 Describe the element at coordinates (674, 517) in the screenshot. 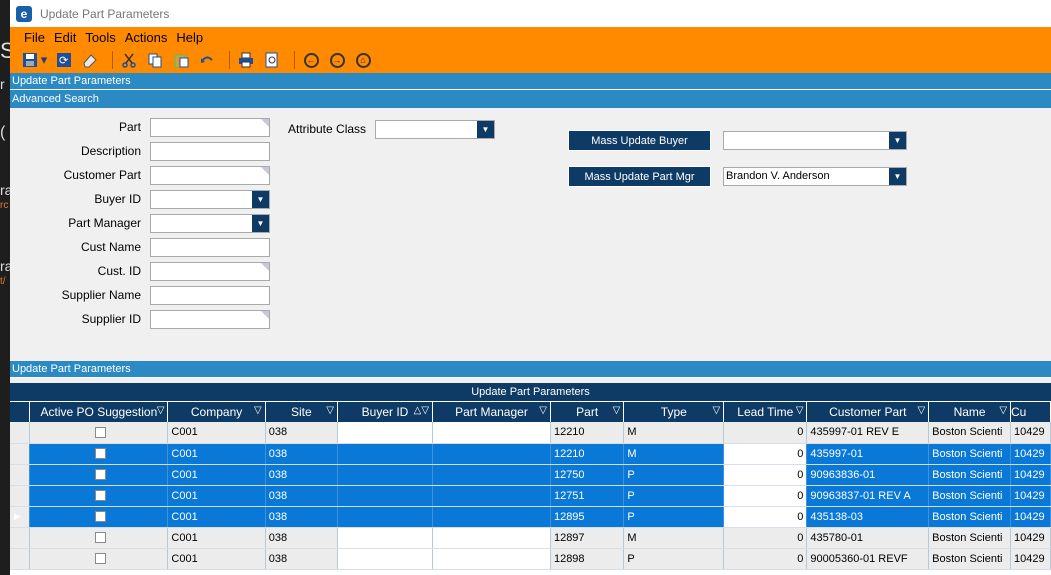

I see `type-cell: P` at that location.